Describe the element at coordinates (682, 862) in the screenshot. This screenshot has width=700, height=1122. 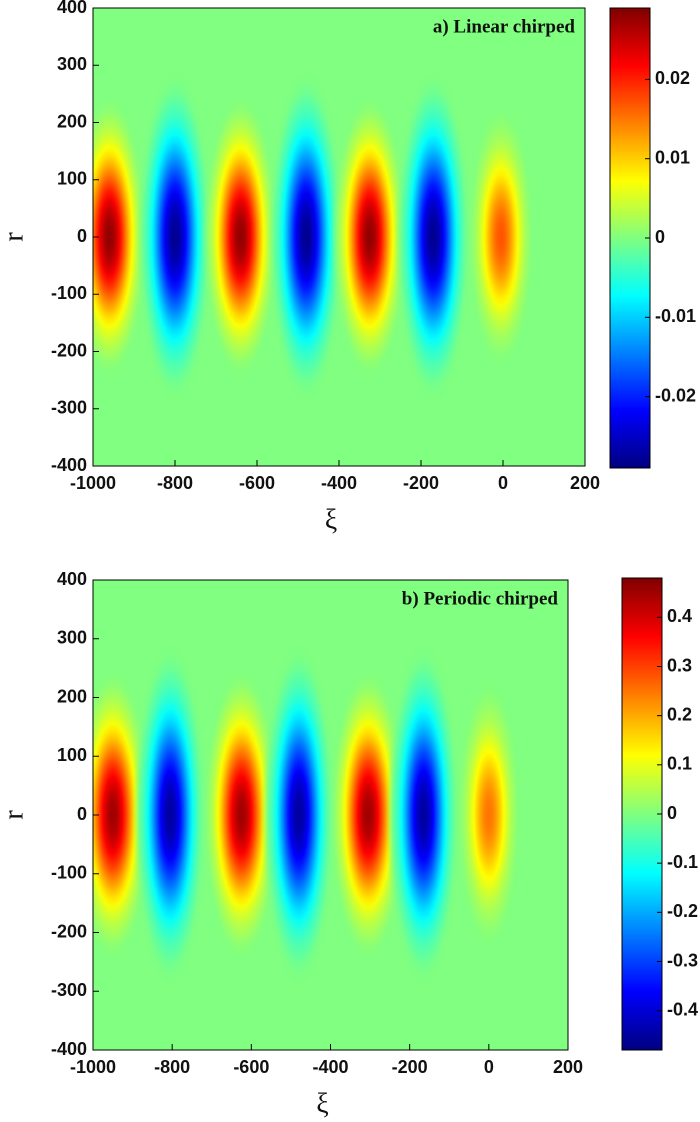
I see `colorbar-tick-label: -0.1` at that location.